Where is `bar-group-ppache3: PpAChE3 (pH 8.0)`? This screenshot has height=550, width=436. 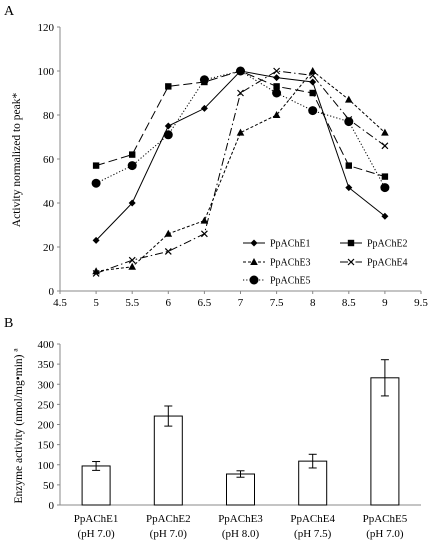
bar-group-ppache3: PpAChE3 (pH 8.0) is located at coordinates (240, 505).